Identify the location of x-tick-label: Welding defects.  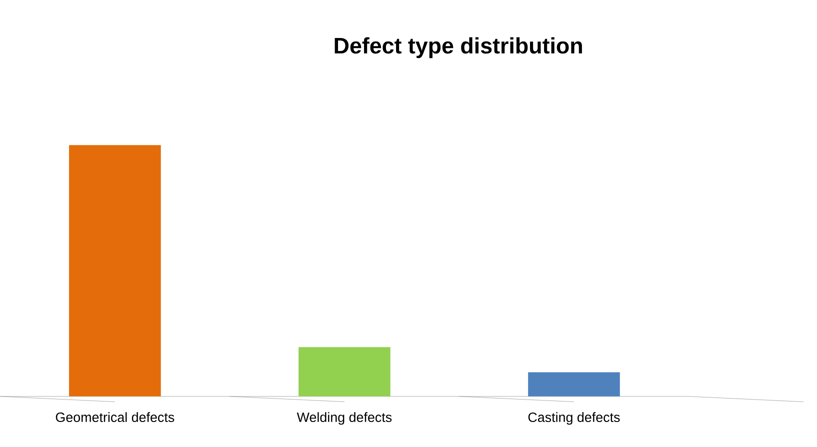
(344, 418).